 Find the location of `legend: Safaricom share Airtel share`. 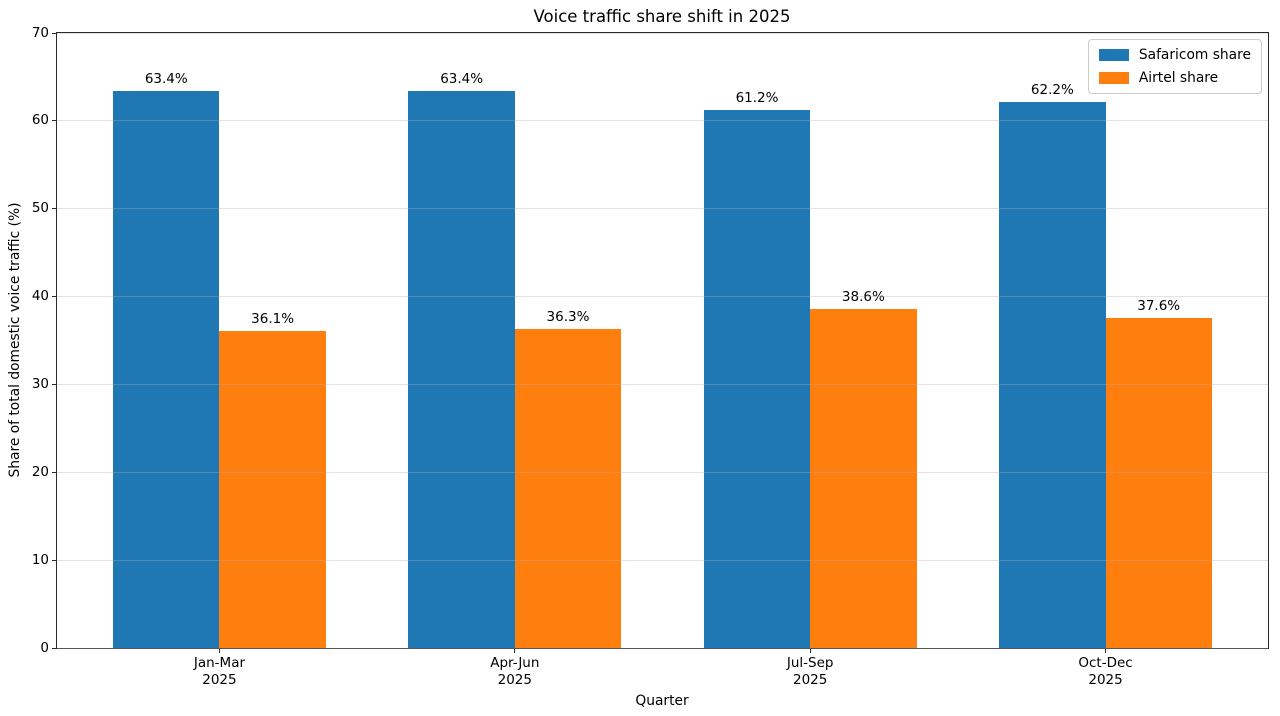

legend: Safaricom share Airtel share is located at coordinates (1174, 66).